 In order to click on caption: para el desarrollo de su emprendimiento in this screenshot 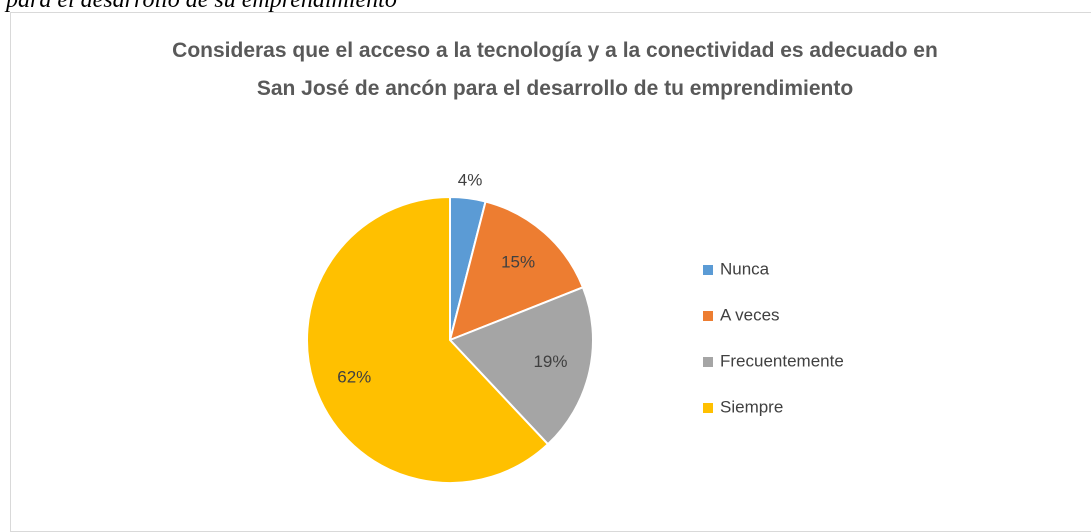, I will do `click(201, 6)`.